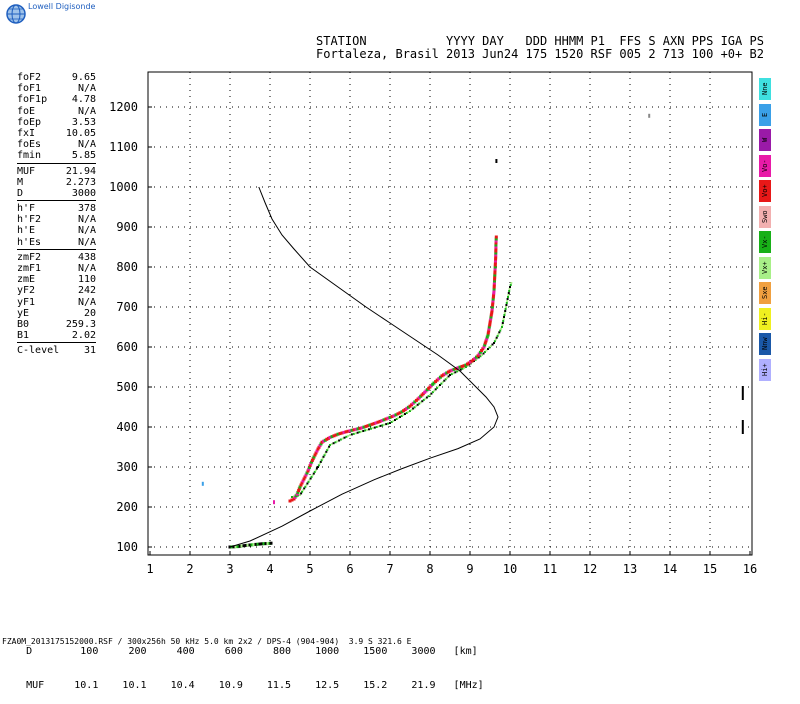 The height and width of the screenshot is (704, 800). Describe the element at coordinates (127, 347) in the screenshot. I see `y-tick-label: 600` at that location.